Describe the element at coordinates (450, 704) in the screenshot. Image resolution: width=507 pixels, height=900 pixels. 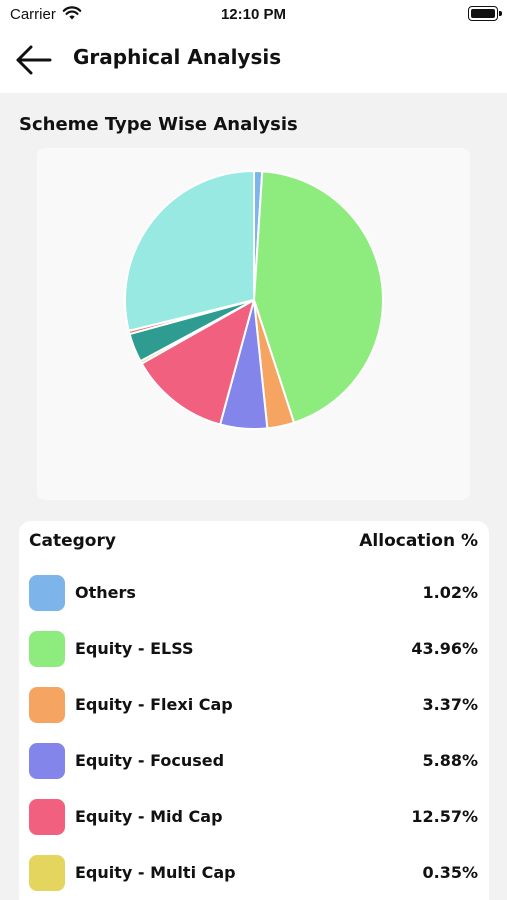
I see `allocation-value: 3.37%` at that location.